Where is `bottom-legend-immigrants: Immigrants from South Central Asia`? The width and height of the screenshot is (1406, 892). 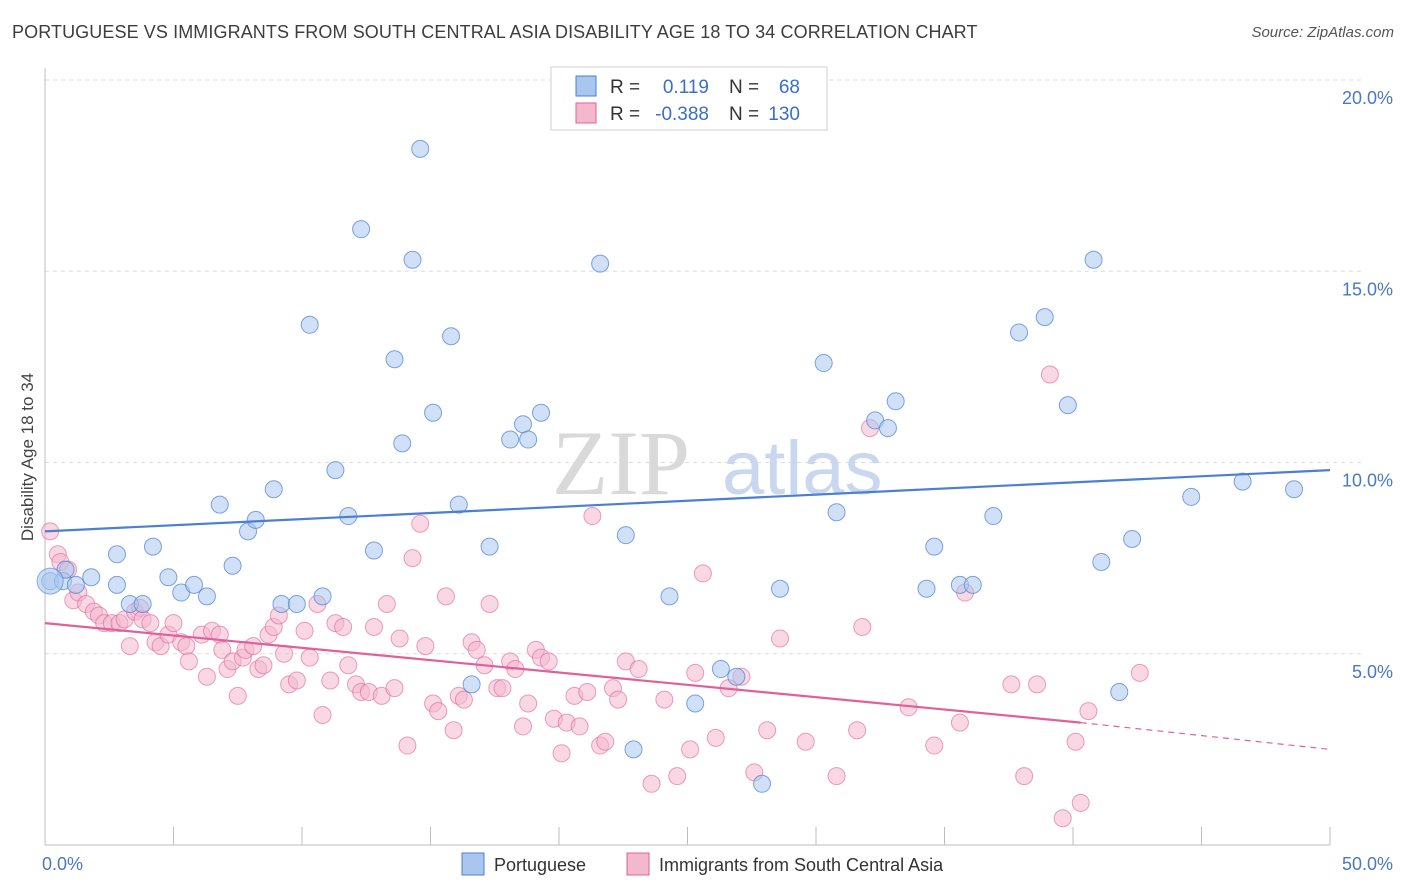 bottom-legend-immigrants: Immigrants from South Central Asia is located at coordinates (801, 865).